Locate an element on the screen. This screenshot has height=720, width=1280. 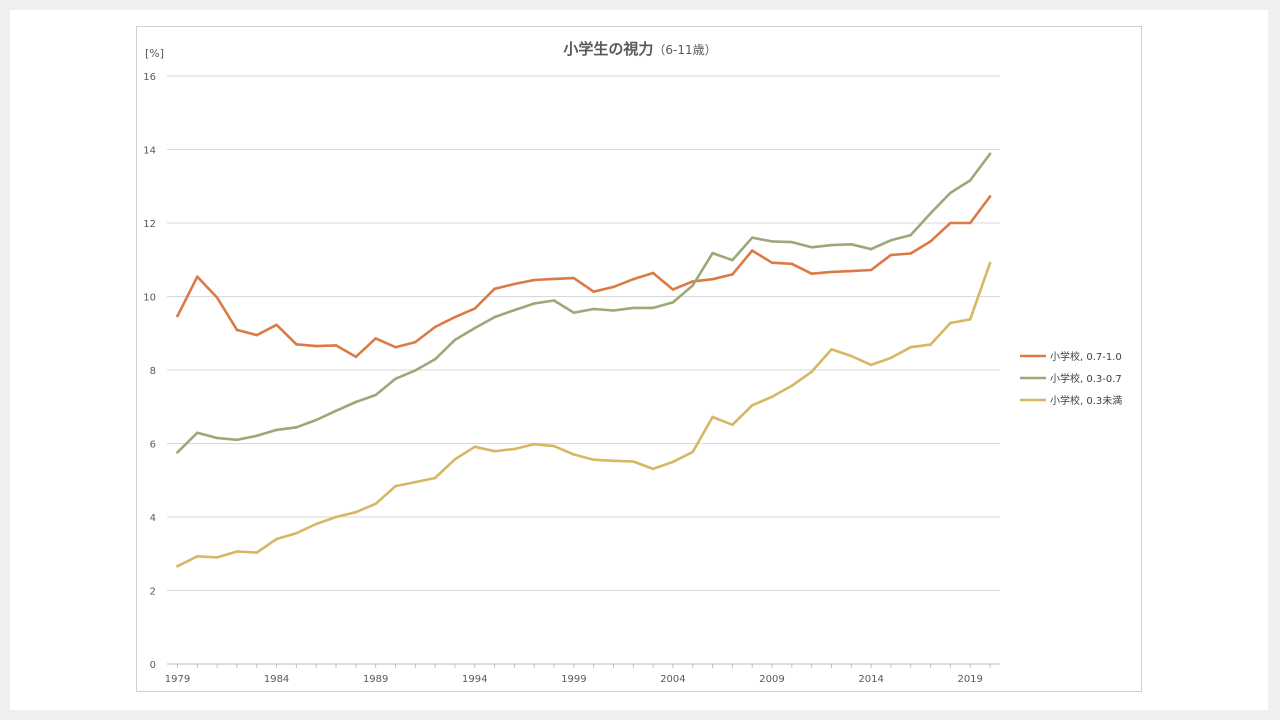
y-tick-label: 6 is located at coordinates (153, 445).